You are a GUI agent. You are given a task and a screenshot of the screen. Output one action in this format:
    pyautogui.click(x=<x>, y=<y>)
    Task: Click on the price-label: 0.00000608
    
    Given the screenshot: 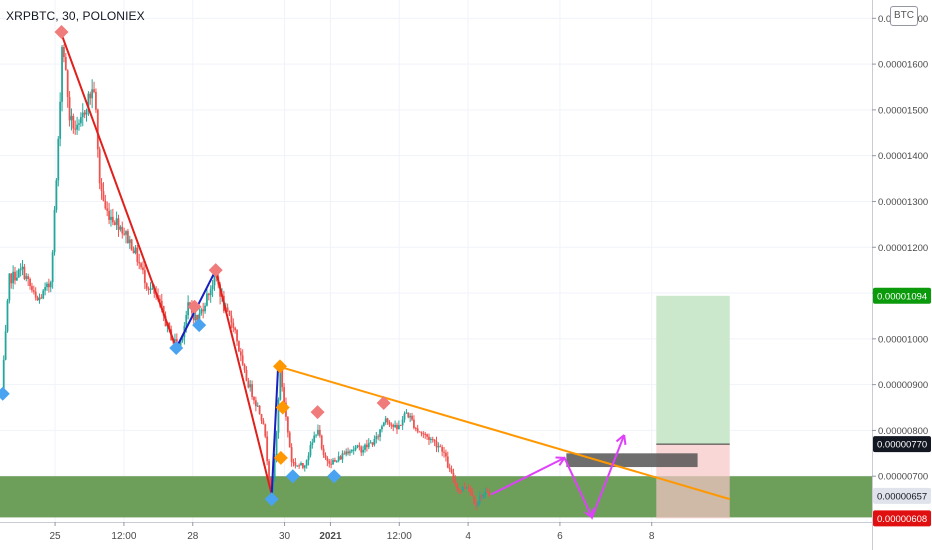 What is the action you would take?
    pyautogui.click(x=902, y=519)
    